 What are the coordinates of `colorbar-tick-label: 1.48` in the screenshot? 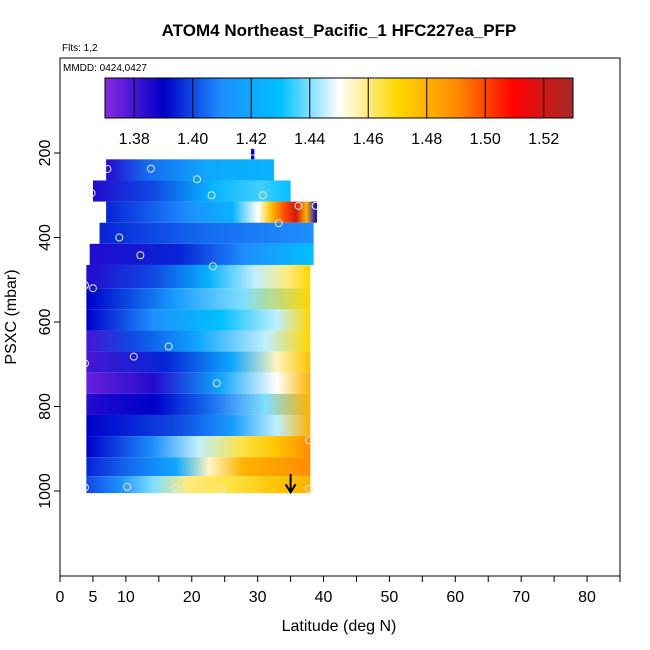 It's located at (426, 139).